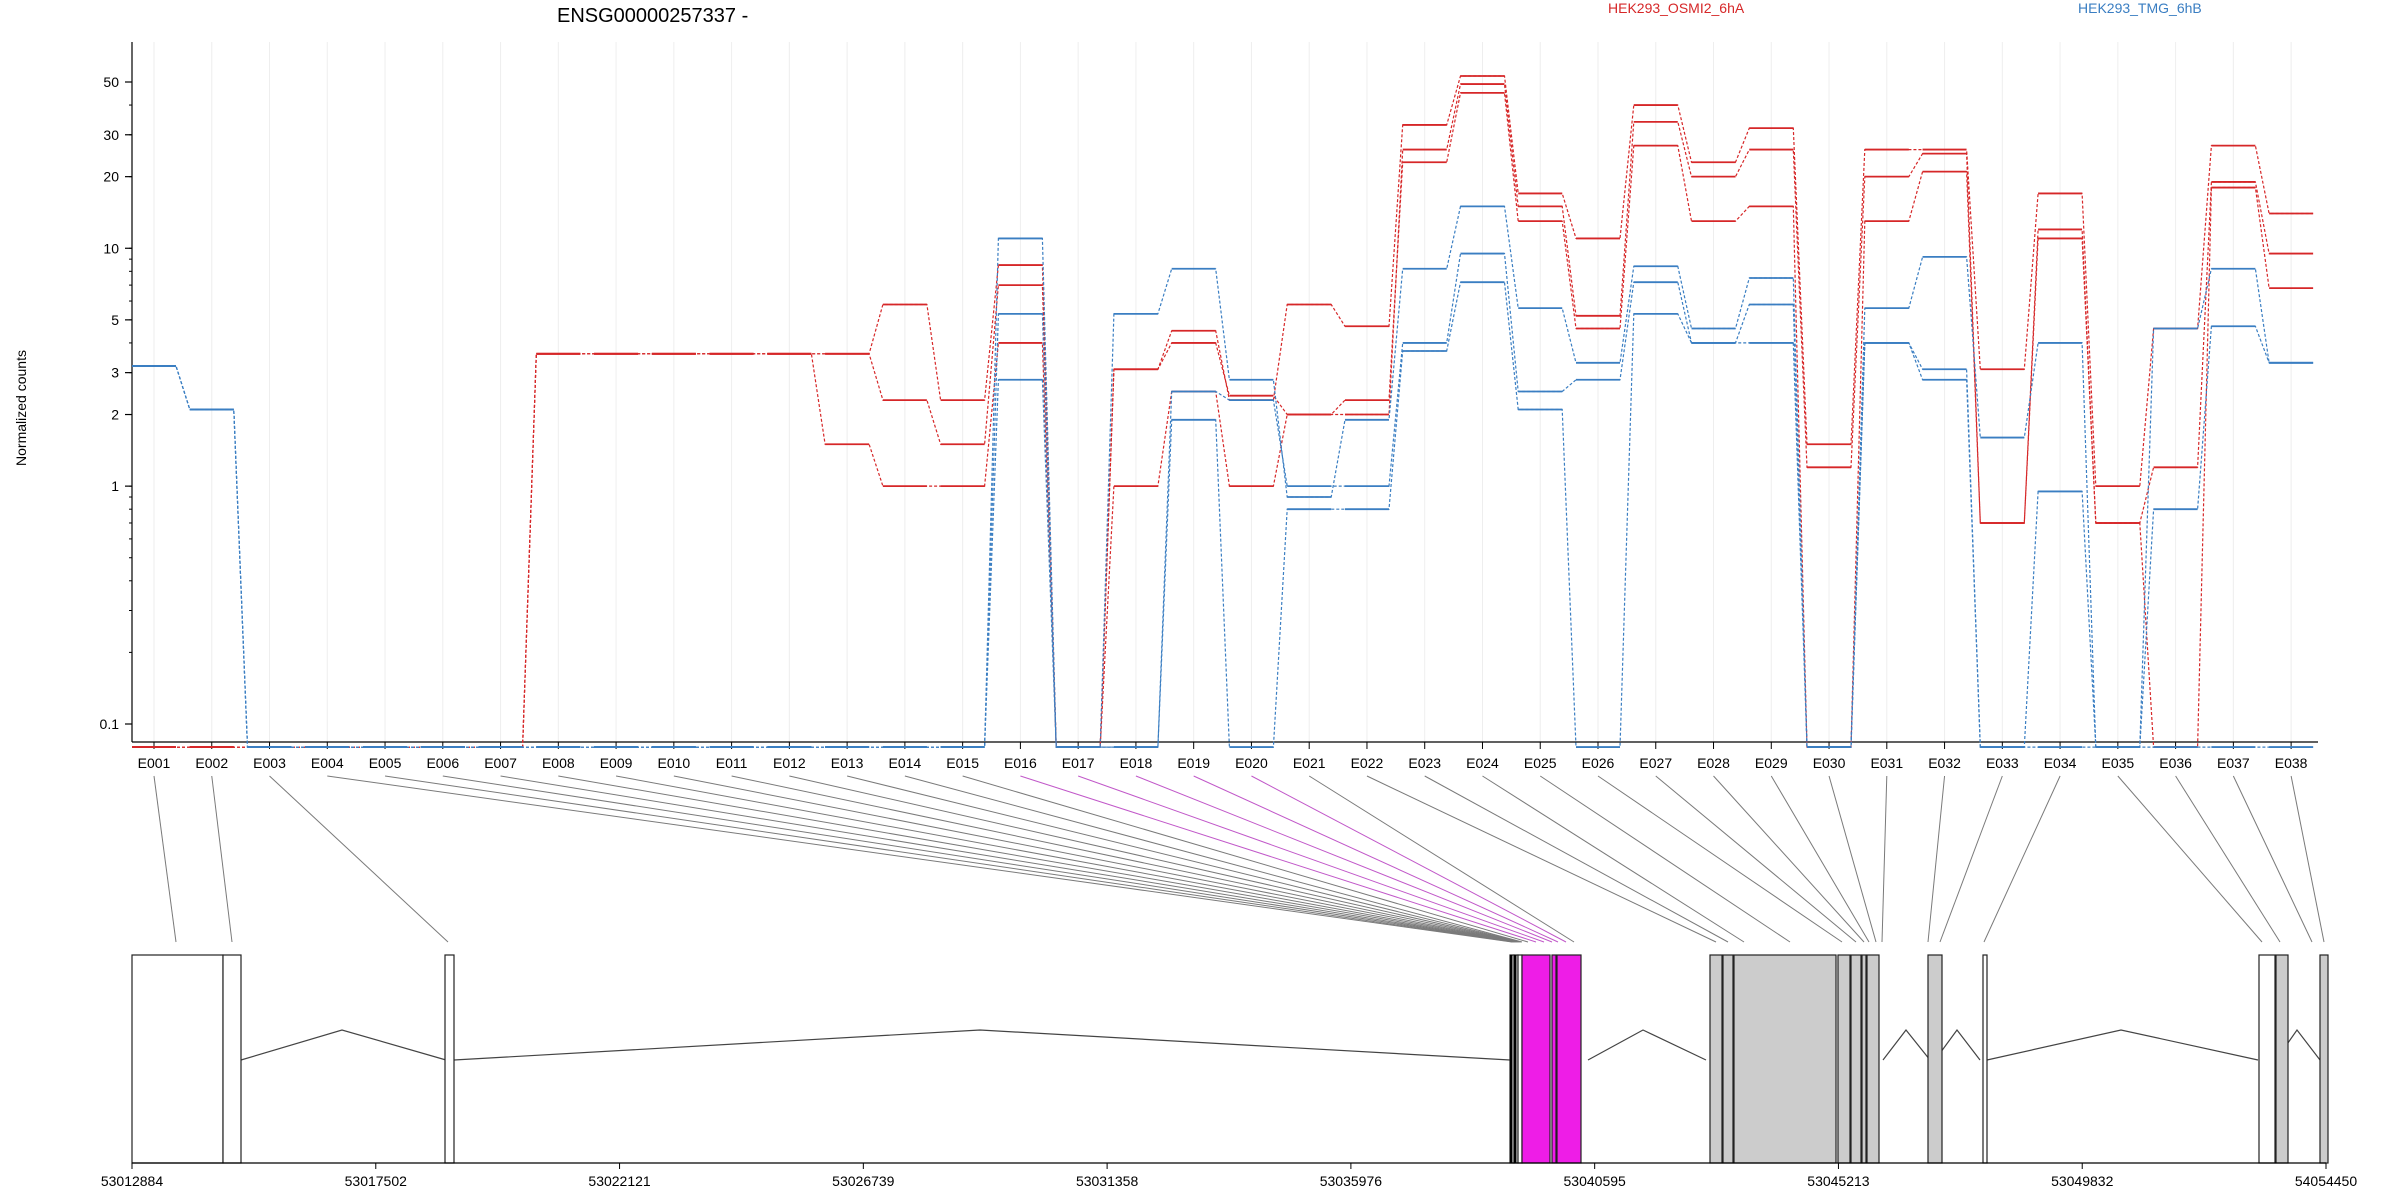 Image resolution: width=2400 pixels, height=1200 pixels. I want to click on connector-e014, so click(1213, 859).